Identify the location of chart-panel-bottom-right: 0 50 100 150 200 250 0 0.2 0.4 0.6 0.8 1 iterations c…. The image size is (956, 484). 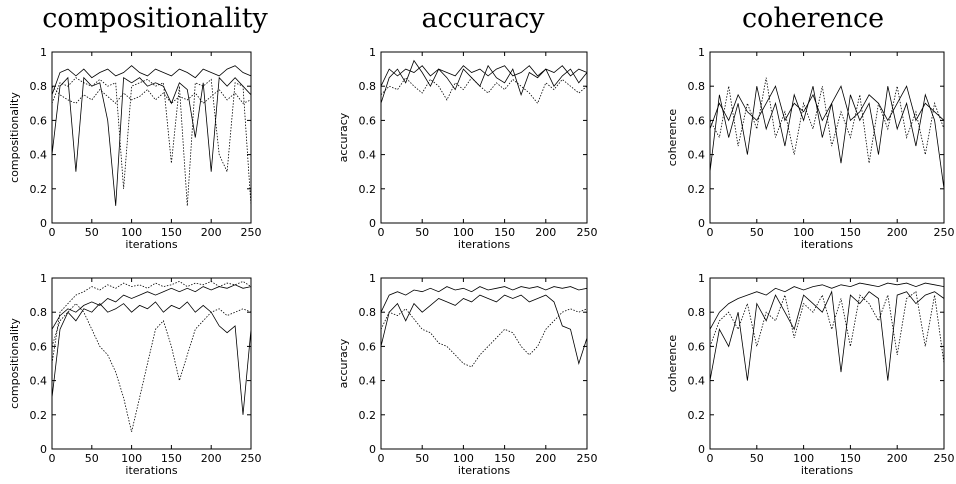
(810, 374).